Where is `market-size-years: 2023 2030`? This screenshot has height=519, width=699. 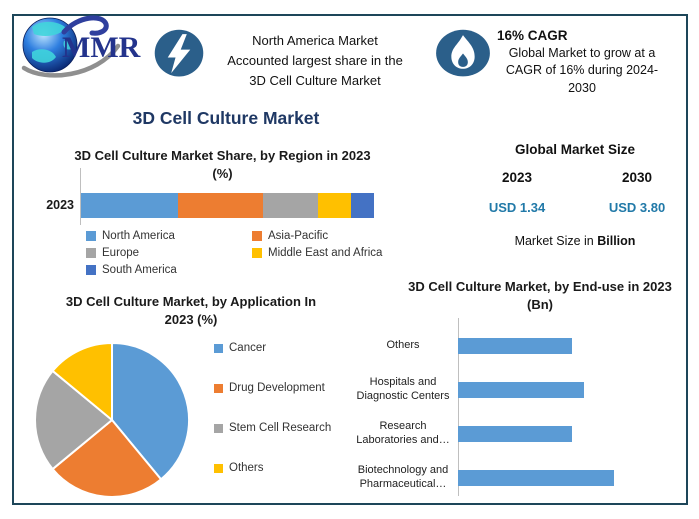 market-size-years: 2023 2030 is located at coordinates (577, 177).